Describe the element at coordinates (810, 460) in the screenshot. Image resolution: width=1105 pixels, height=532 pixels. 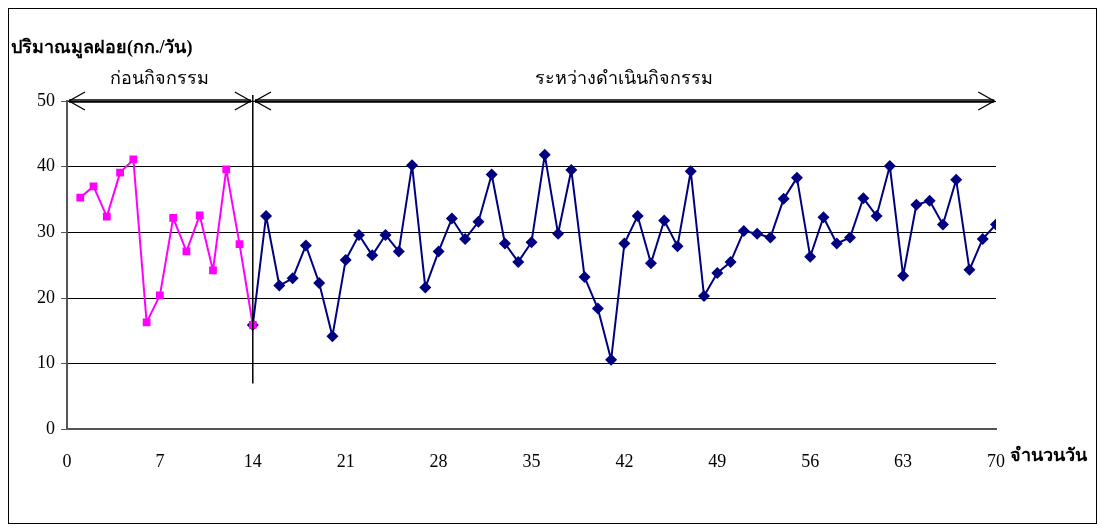
I see `x-tick-label: 56` at that location.